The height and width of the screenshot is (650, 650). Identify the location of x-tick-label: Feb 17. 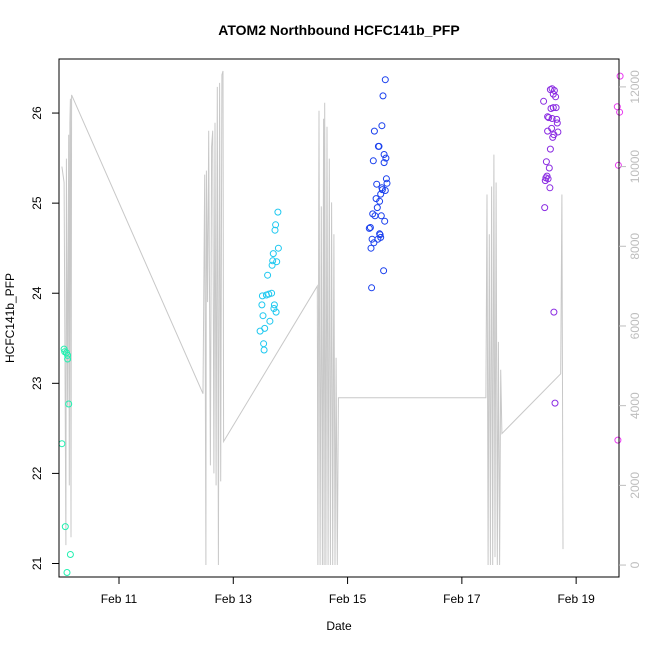
(462, 599).